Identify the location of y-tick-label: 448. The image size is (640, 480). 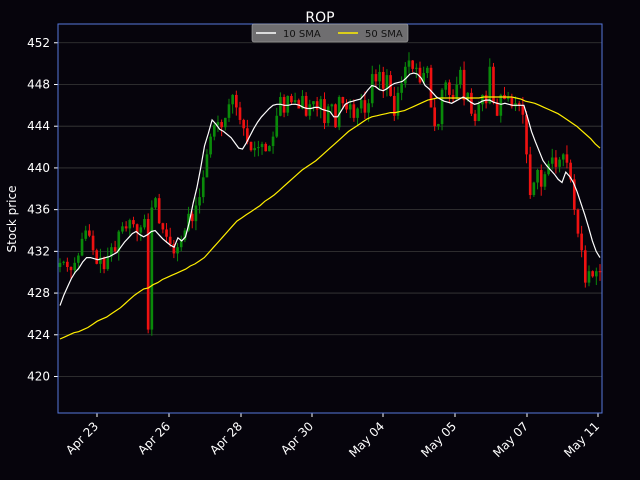
(38, 84).